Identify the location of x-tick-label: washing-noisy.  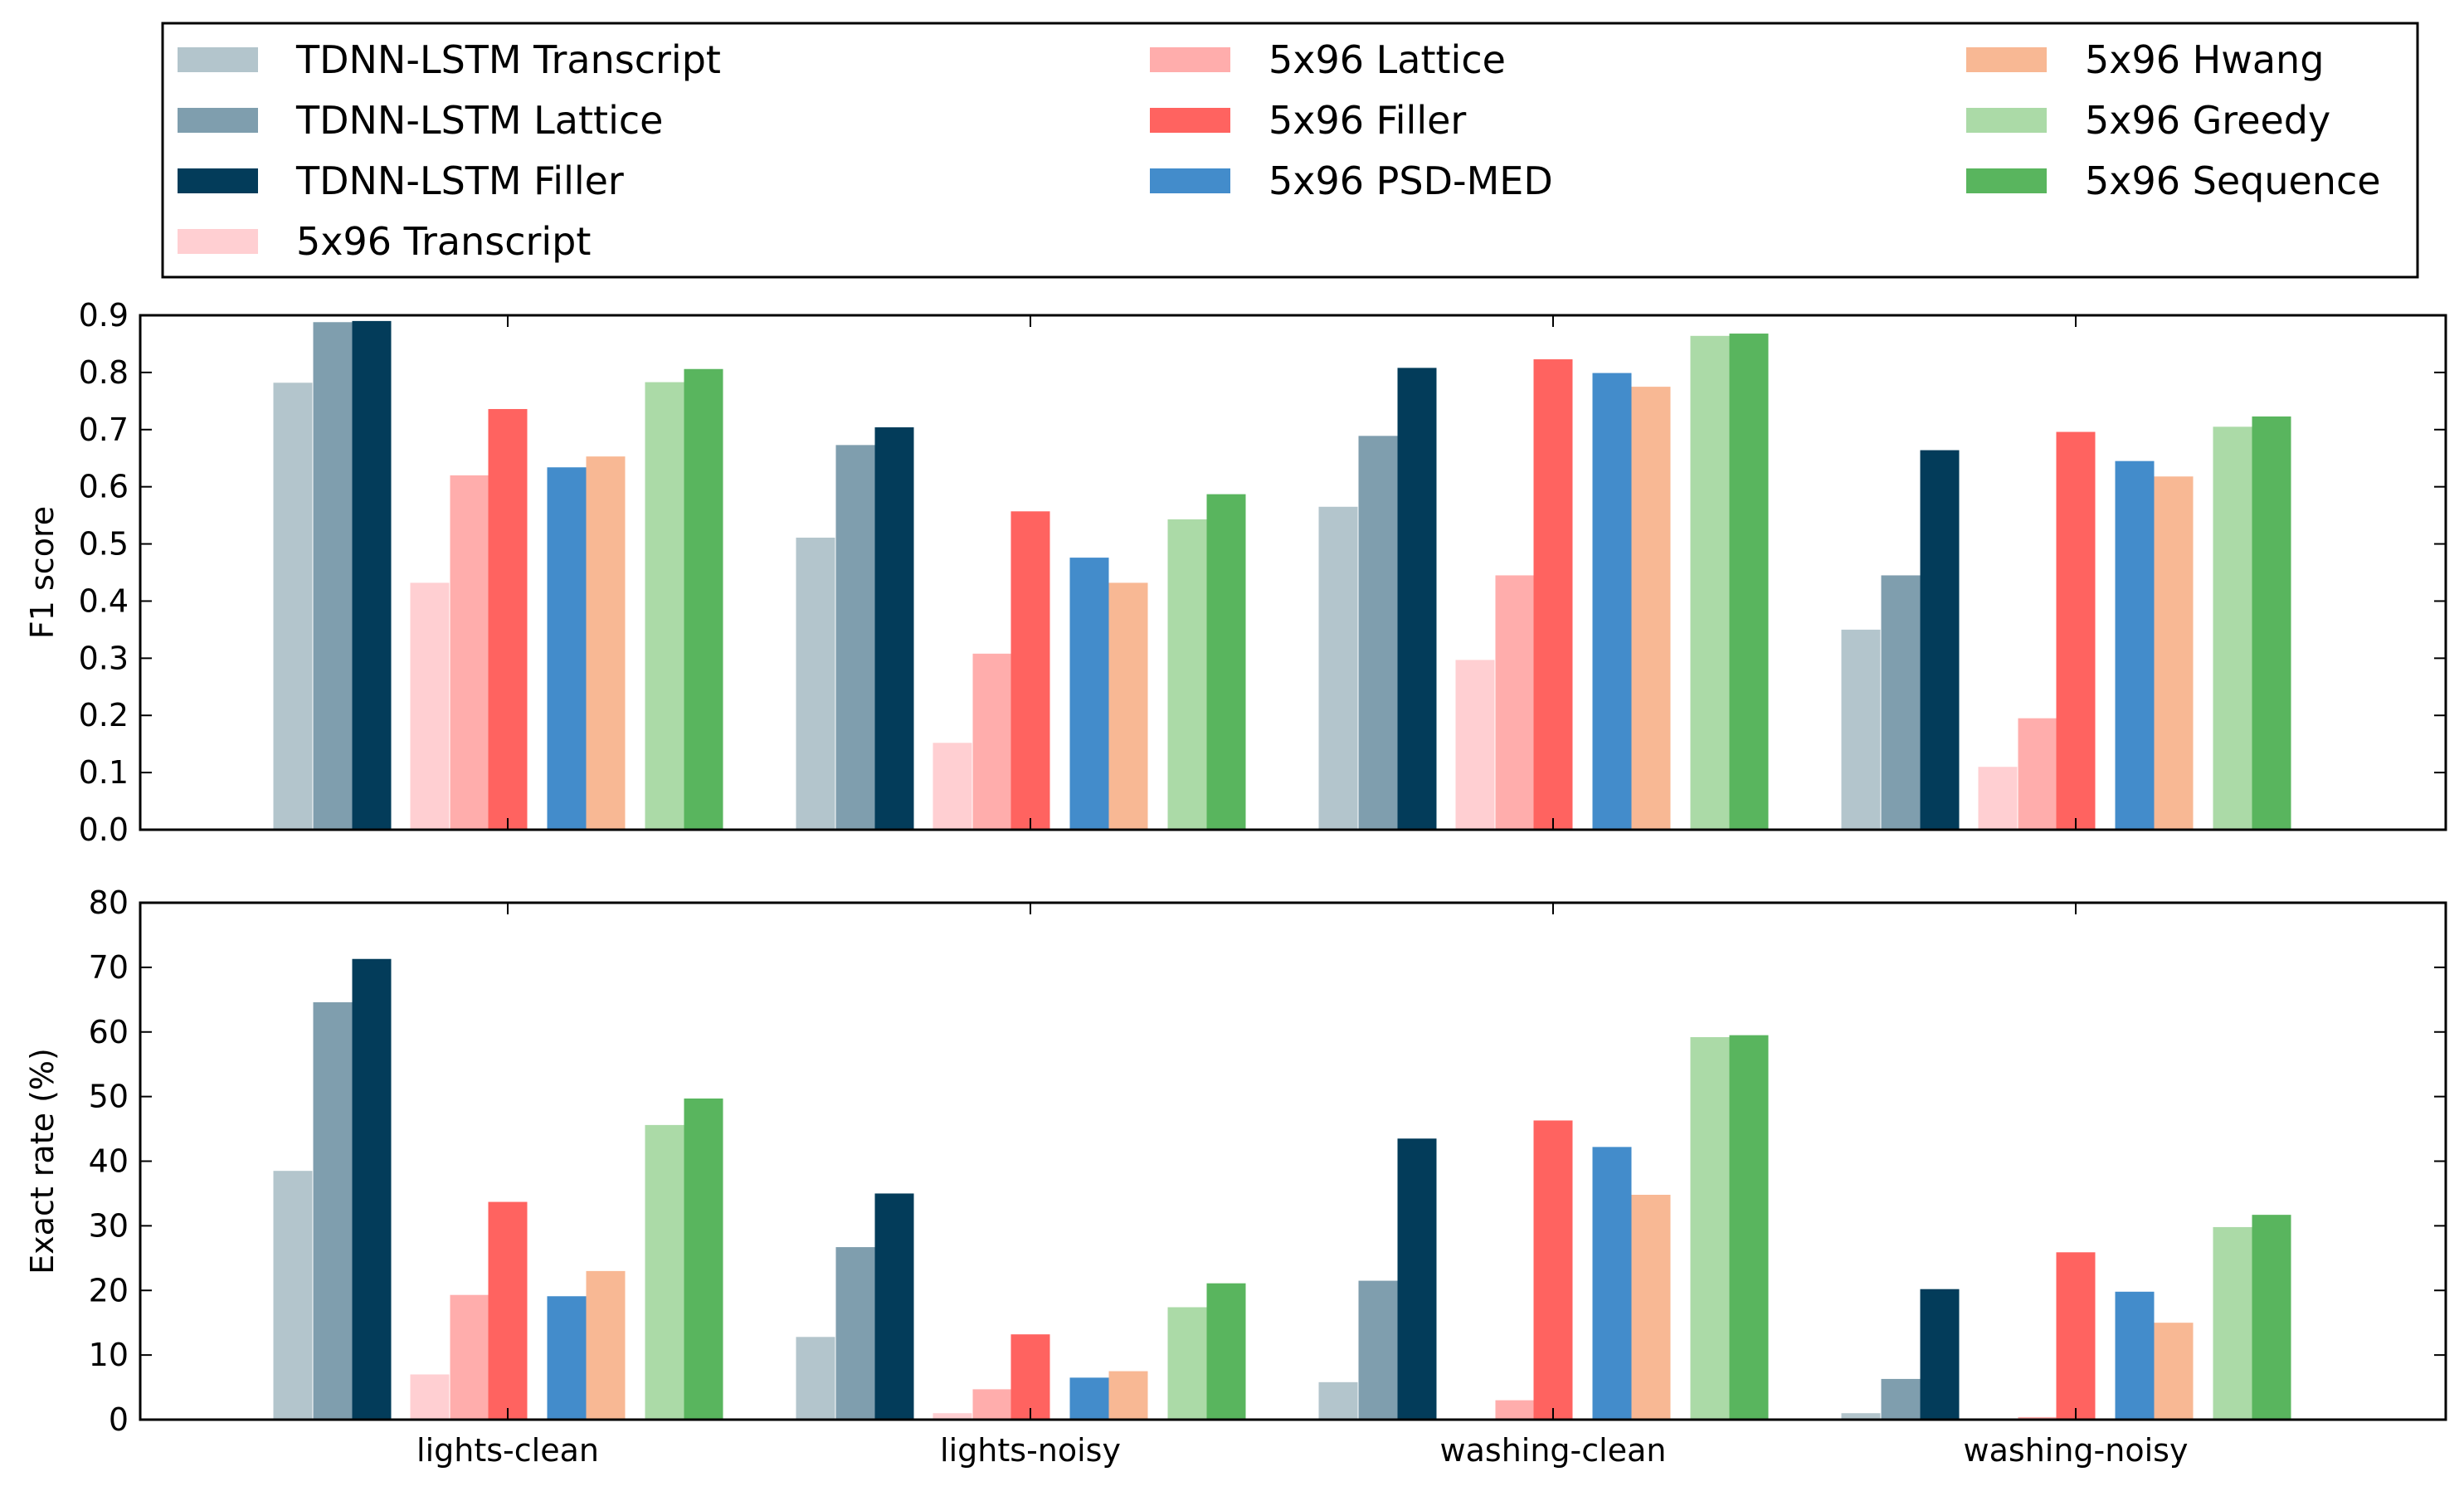
(2076, 1450).